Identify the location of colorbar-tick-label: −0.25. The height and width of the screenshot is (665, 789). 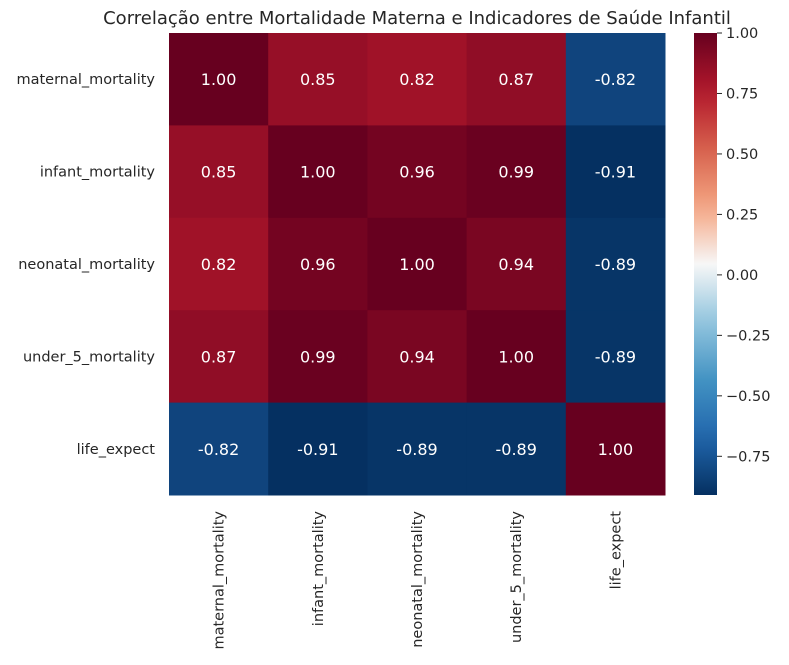
(748, 336).